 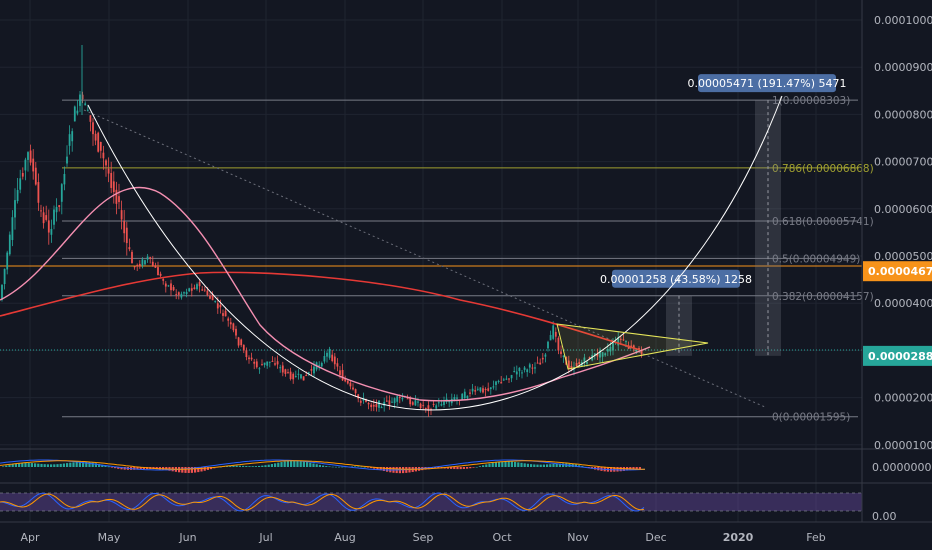 I want to click on fib-level-label: 0.5(0.00004949), so click(x=816, y=259).